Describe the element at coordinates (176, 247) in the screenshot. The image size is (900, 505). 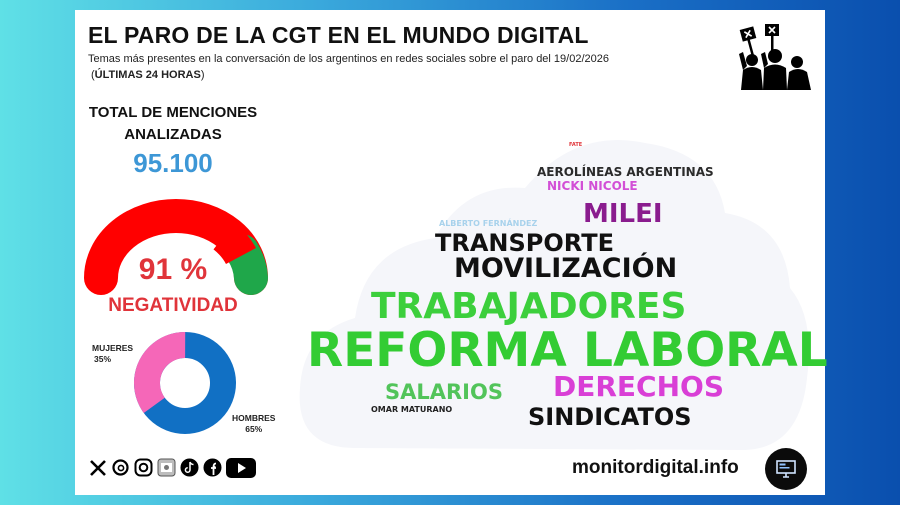
I see `negativity-gauge` at that location.